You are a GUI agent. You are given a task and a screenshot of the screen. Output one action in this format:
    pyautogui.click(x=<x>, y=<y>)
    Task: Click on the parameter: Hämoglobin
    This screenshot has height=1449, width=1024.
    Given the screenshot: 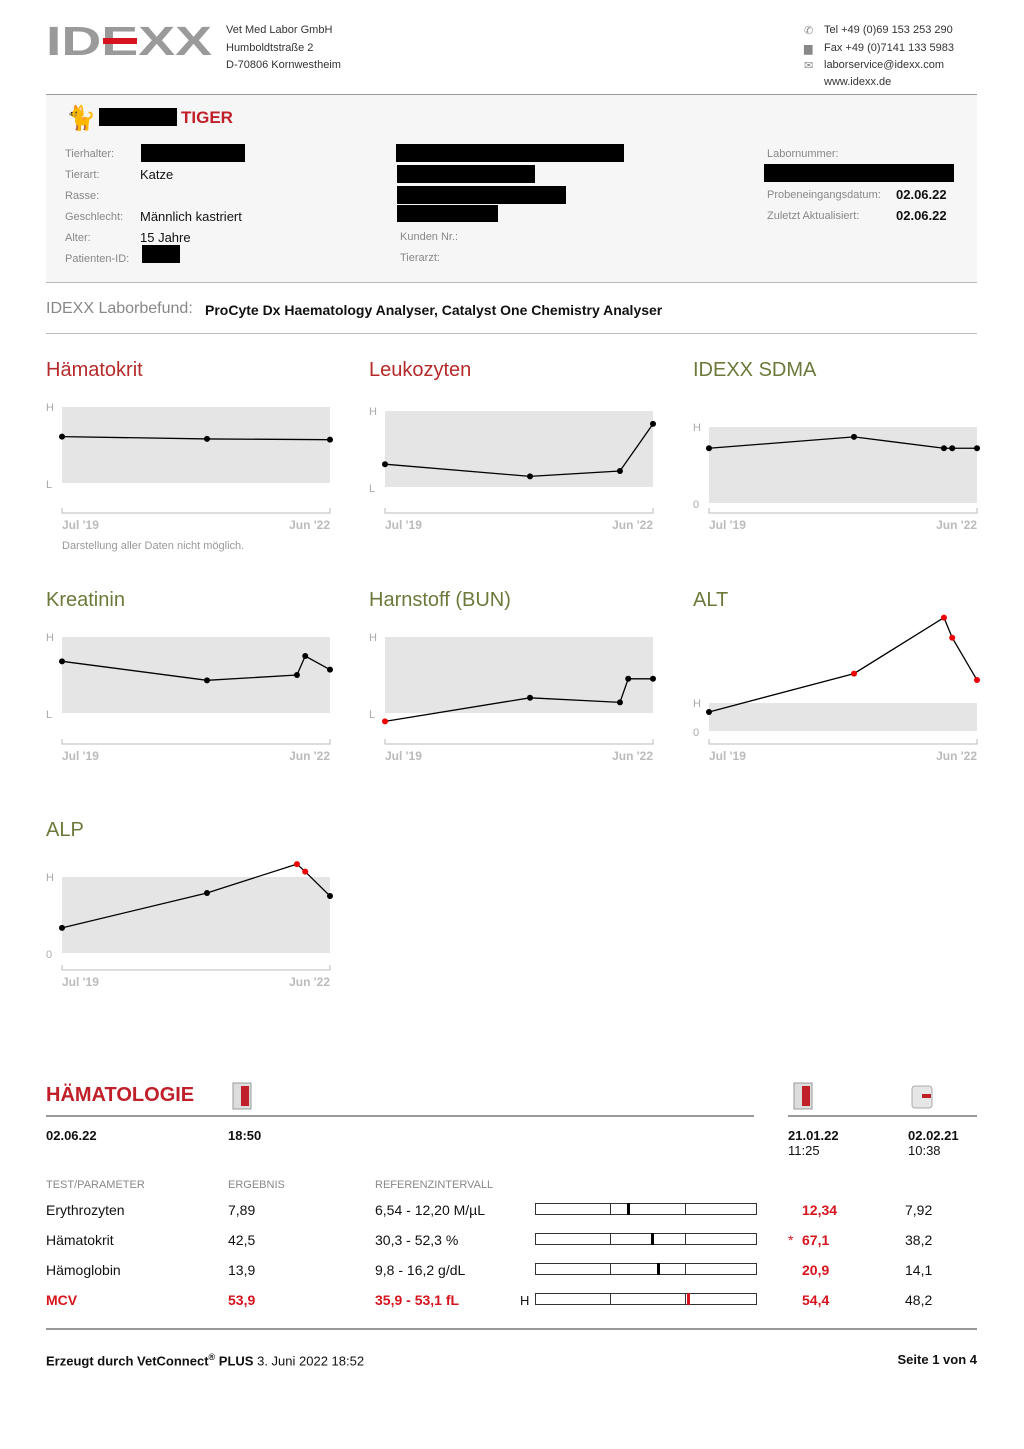 What is the action you would take?
    pyautogui.click(x=83, y=1270)
    